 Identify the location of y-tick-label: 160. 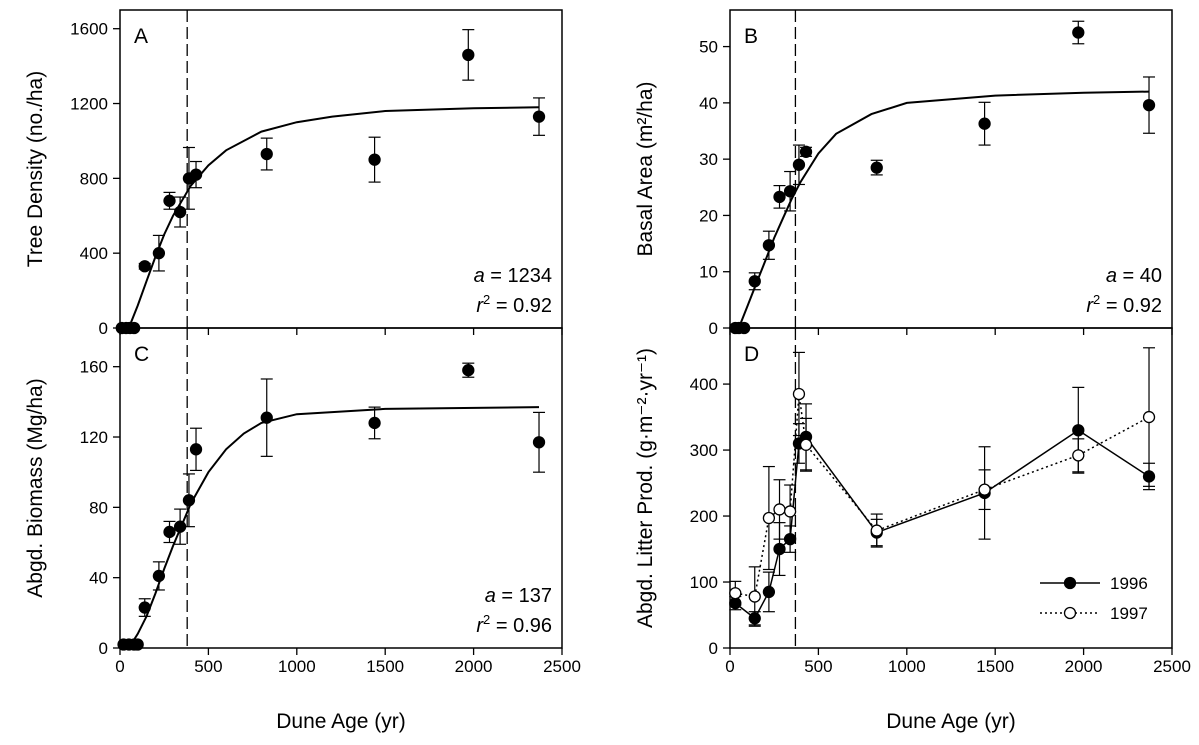
(94, 367).